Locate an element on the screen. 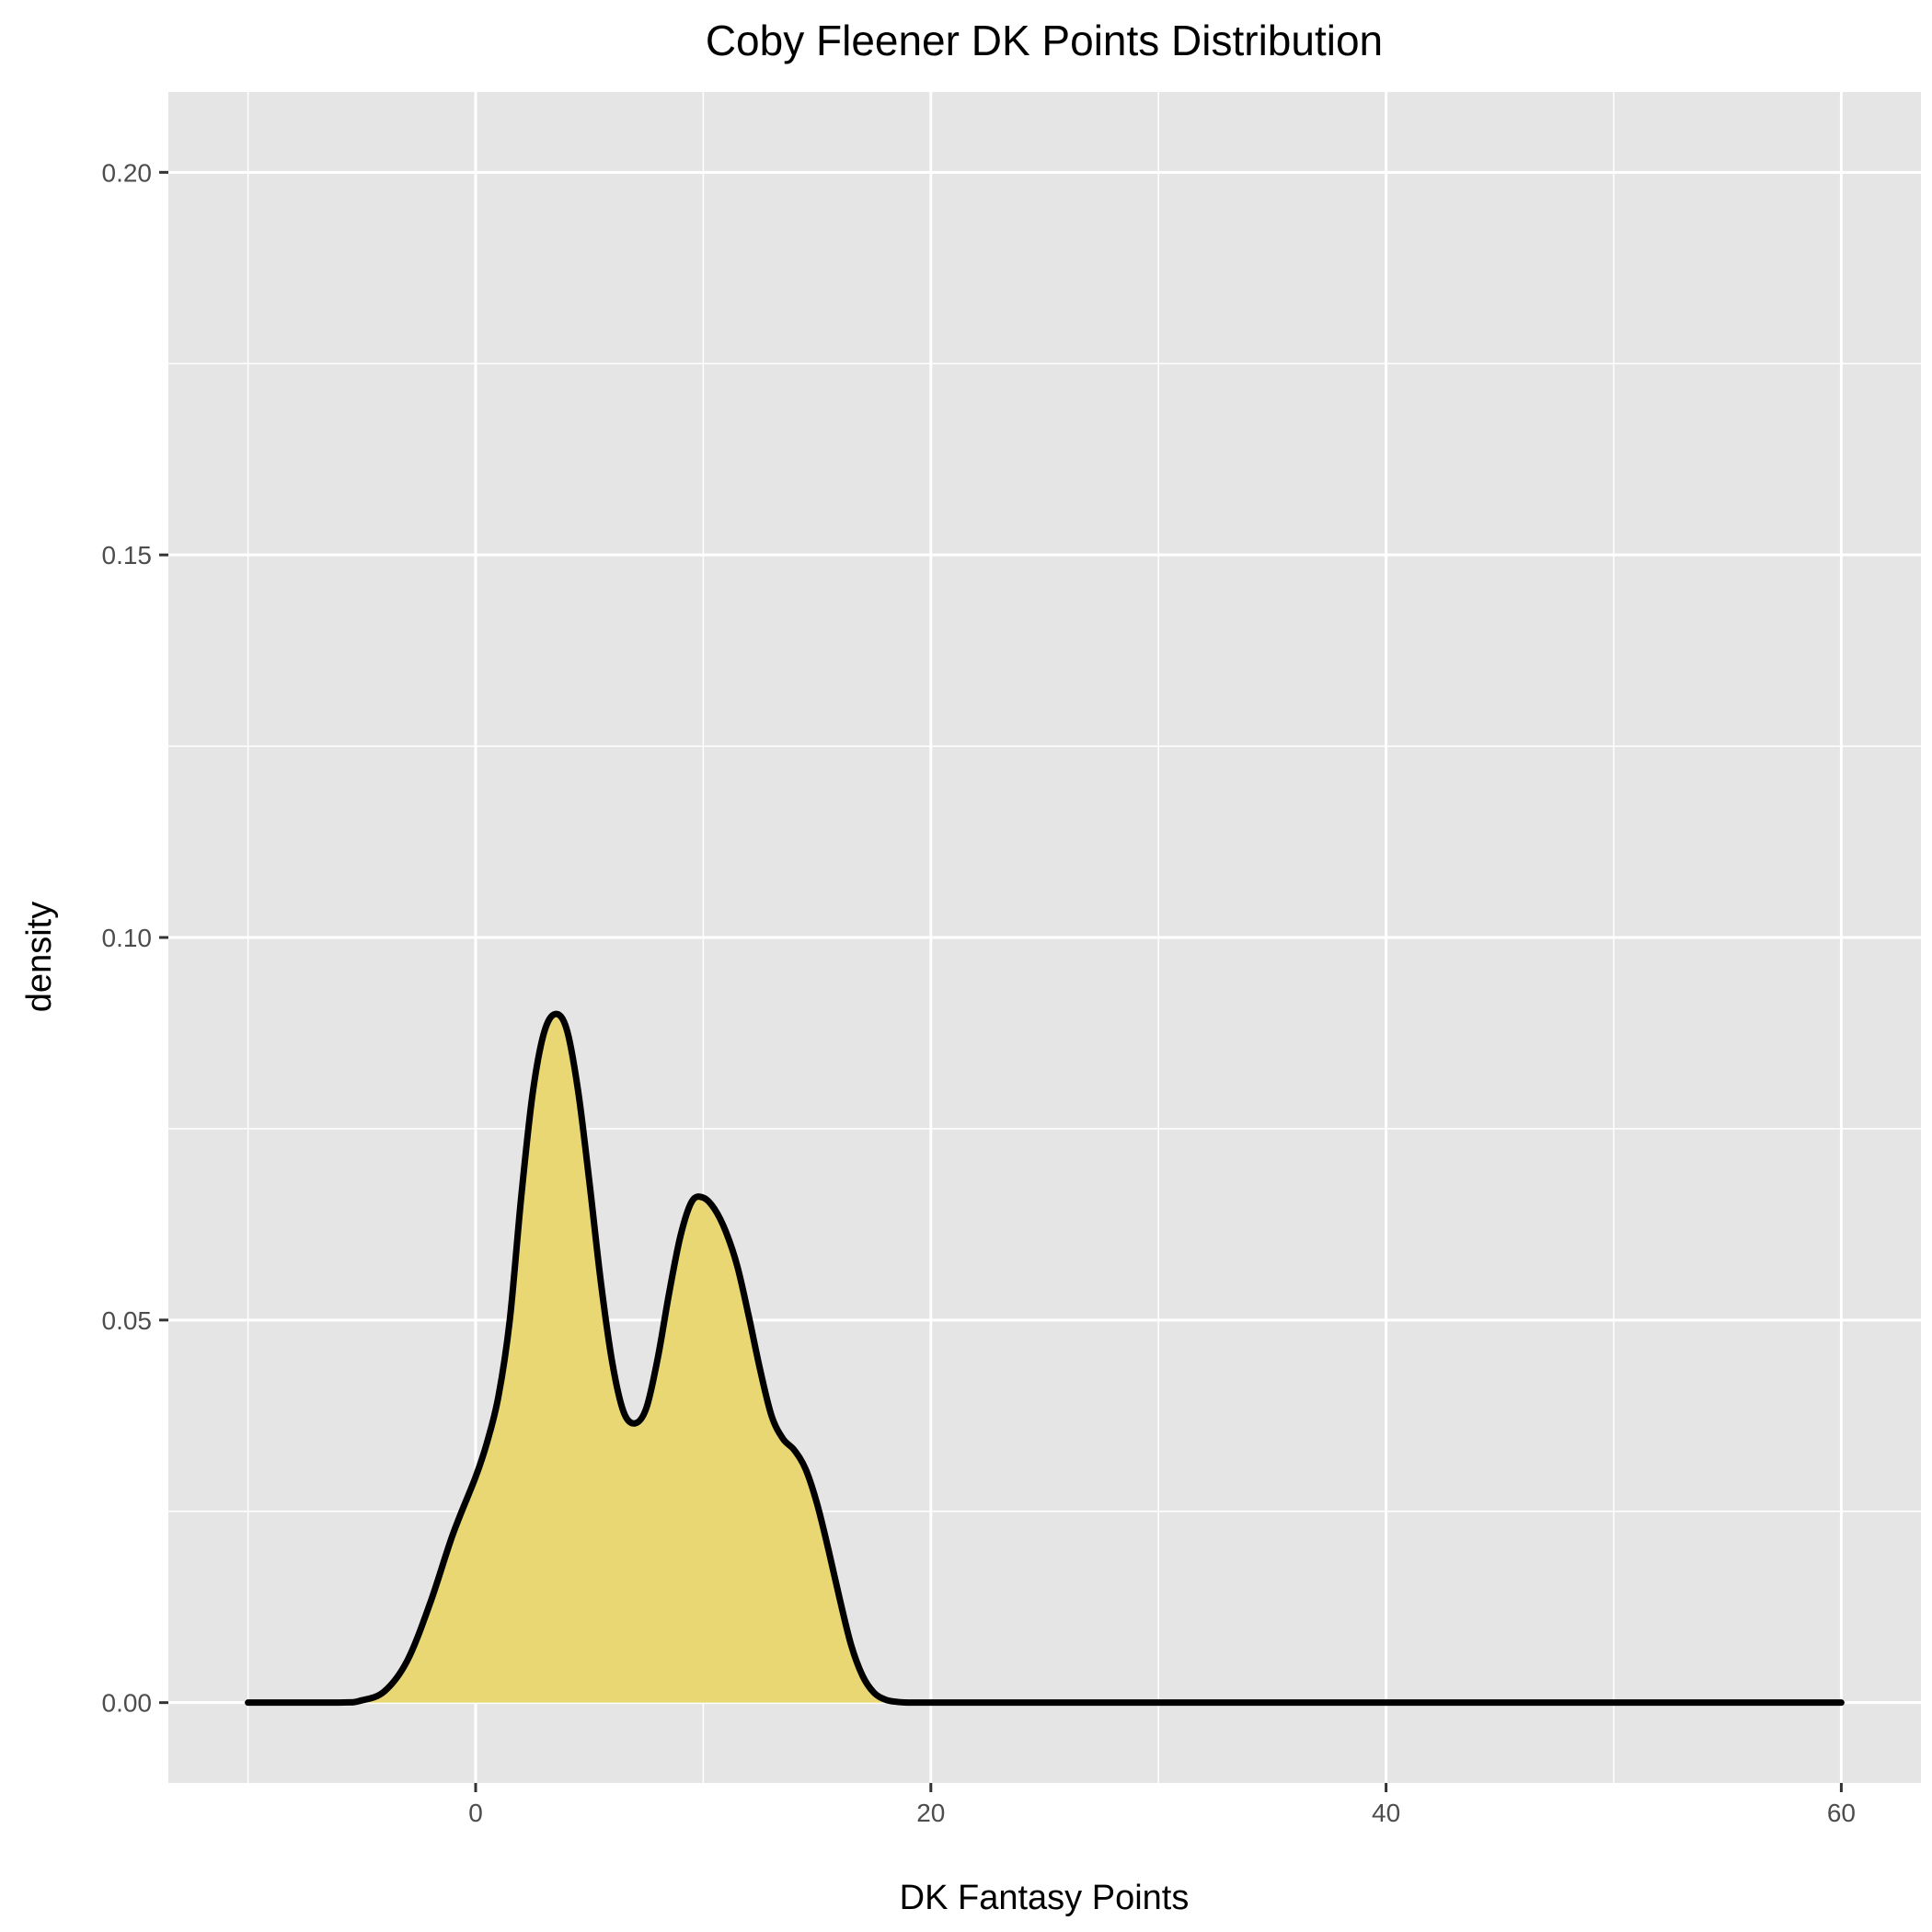 The height and width of the screenshot is (1932, 1932). y-tick-label: 0.15 is located at coordinates (127, 555).